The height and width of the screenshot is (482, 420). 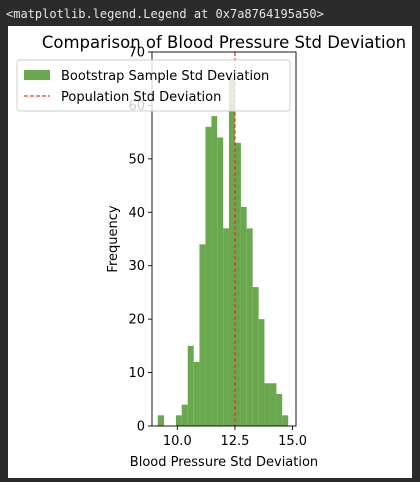 What do you see at coordinates (292, 441) in the screenshot?
I see `x-tick-label-2: 15.0` at bounding box center [292, 441].